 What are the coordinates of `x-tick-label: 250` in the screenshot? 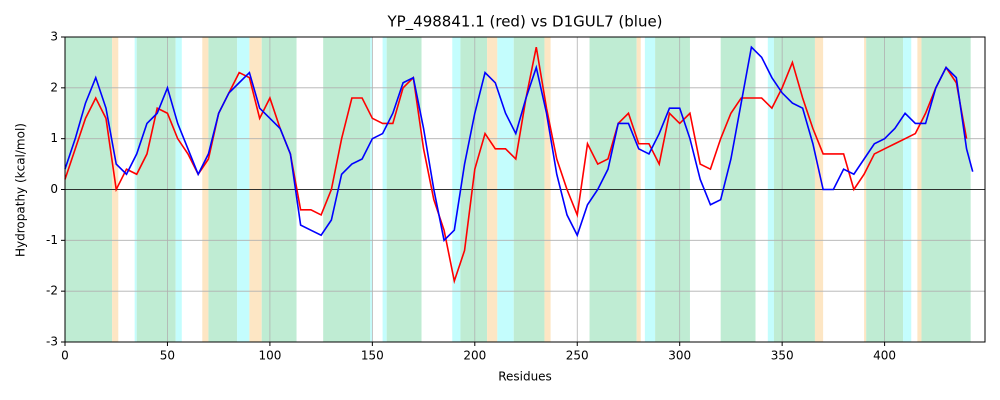 It's located at (577, 356).